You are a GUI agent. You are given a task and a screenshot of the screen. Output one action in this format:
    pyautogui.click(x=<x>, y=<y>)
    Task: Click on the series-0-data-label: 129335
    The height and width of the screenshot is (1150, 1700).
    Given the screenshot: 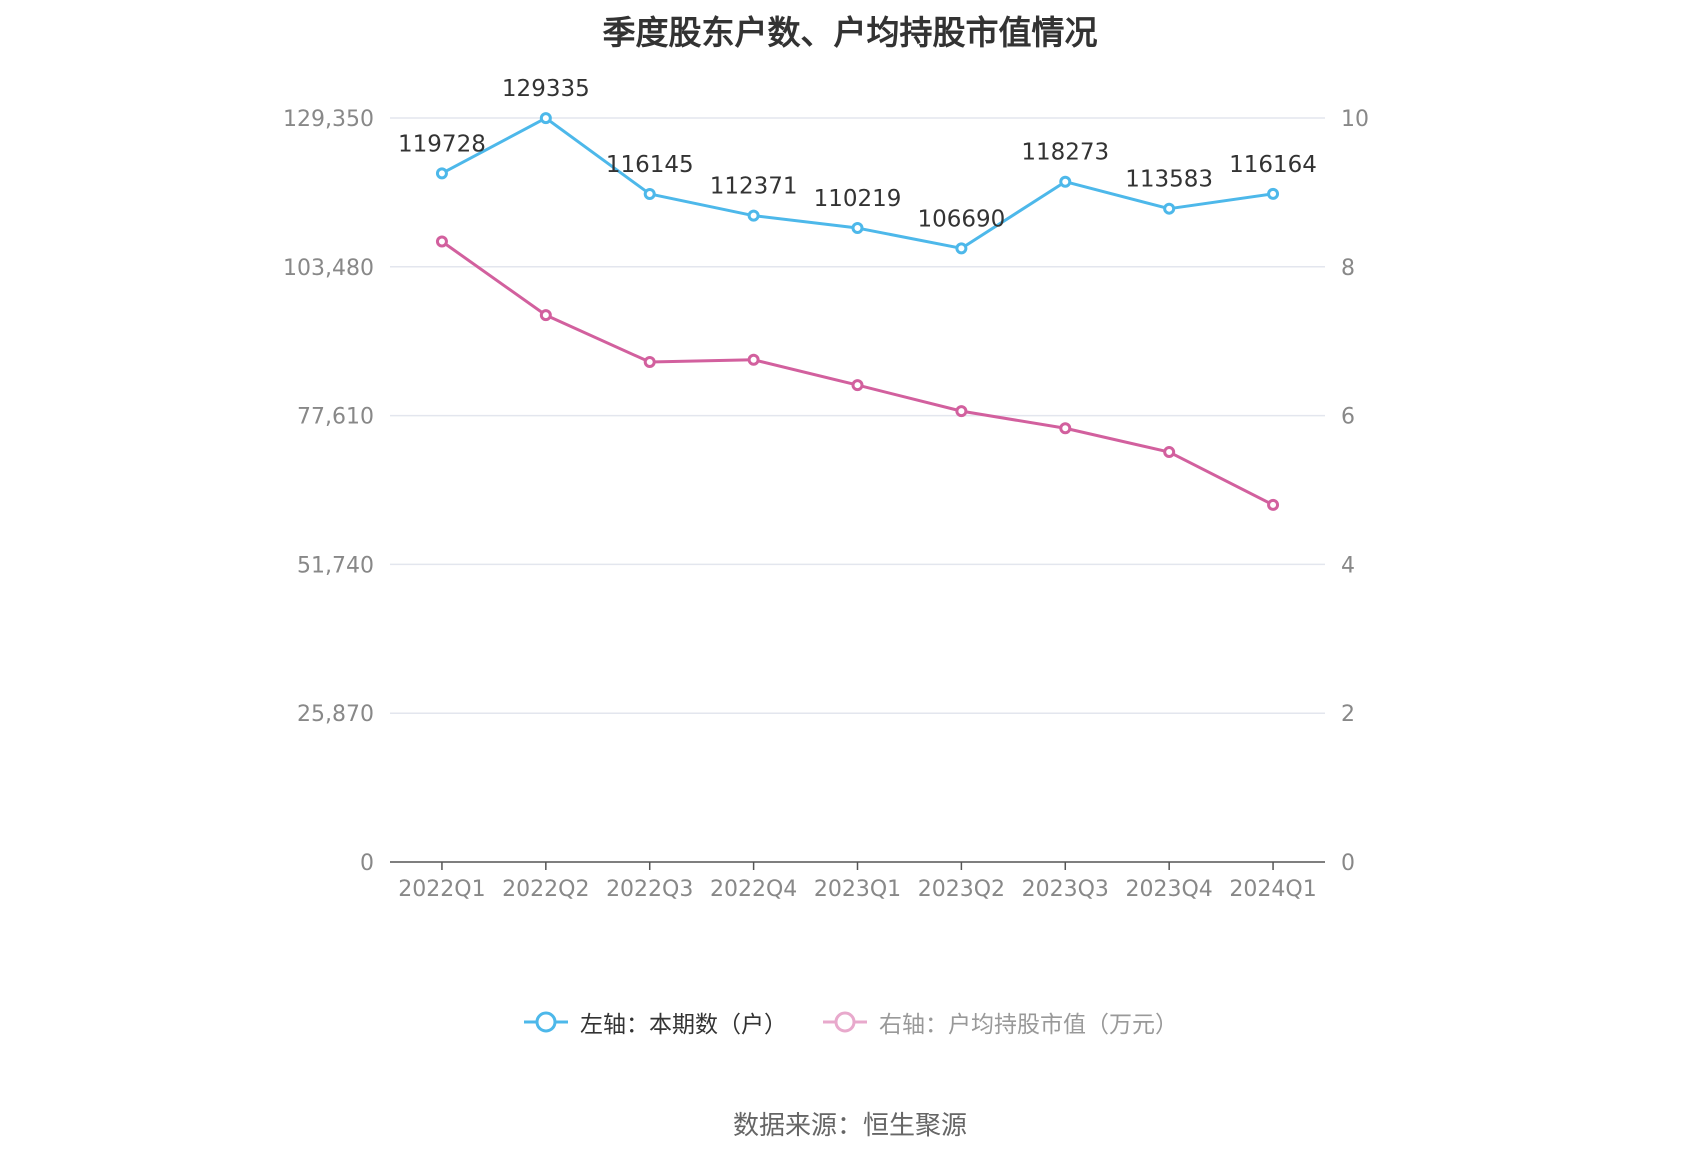 What is the action you would take?
    pyautogui.click(x=546, y=89)
    